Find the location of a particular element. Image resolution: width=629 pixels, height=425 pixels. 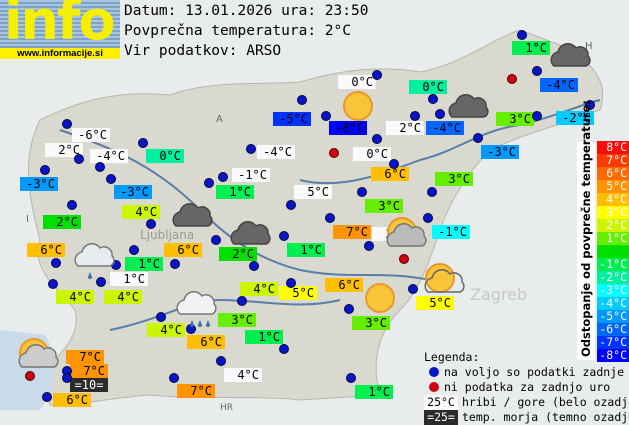

station-temperature: -6°C is located at coordinates (91, 135).